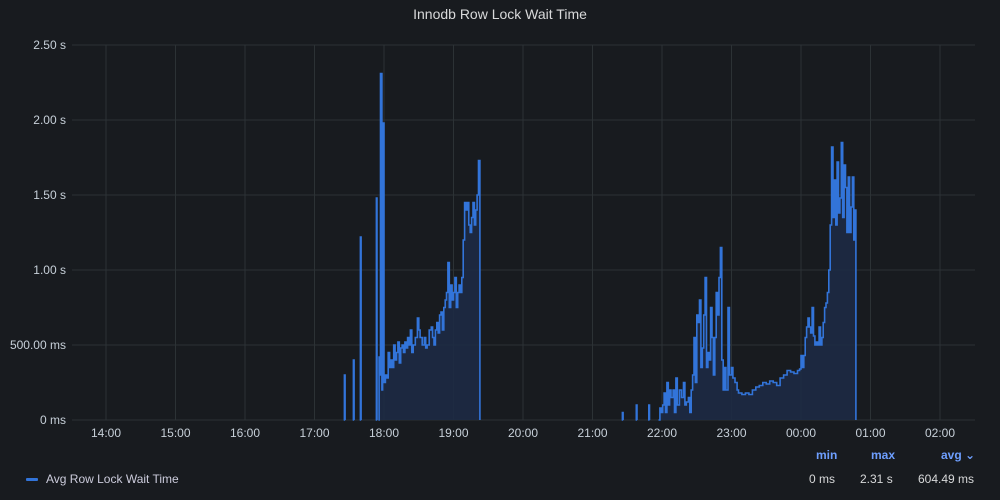  What do you see at coordinates (876, 479) in the screenshot?
I see `legend-value-max: 2.31 s` at bounding box center [876, 479].